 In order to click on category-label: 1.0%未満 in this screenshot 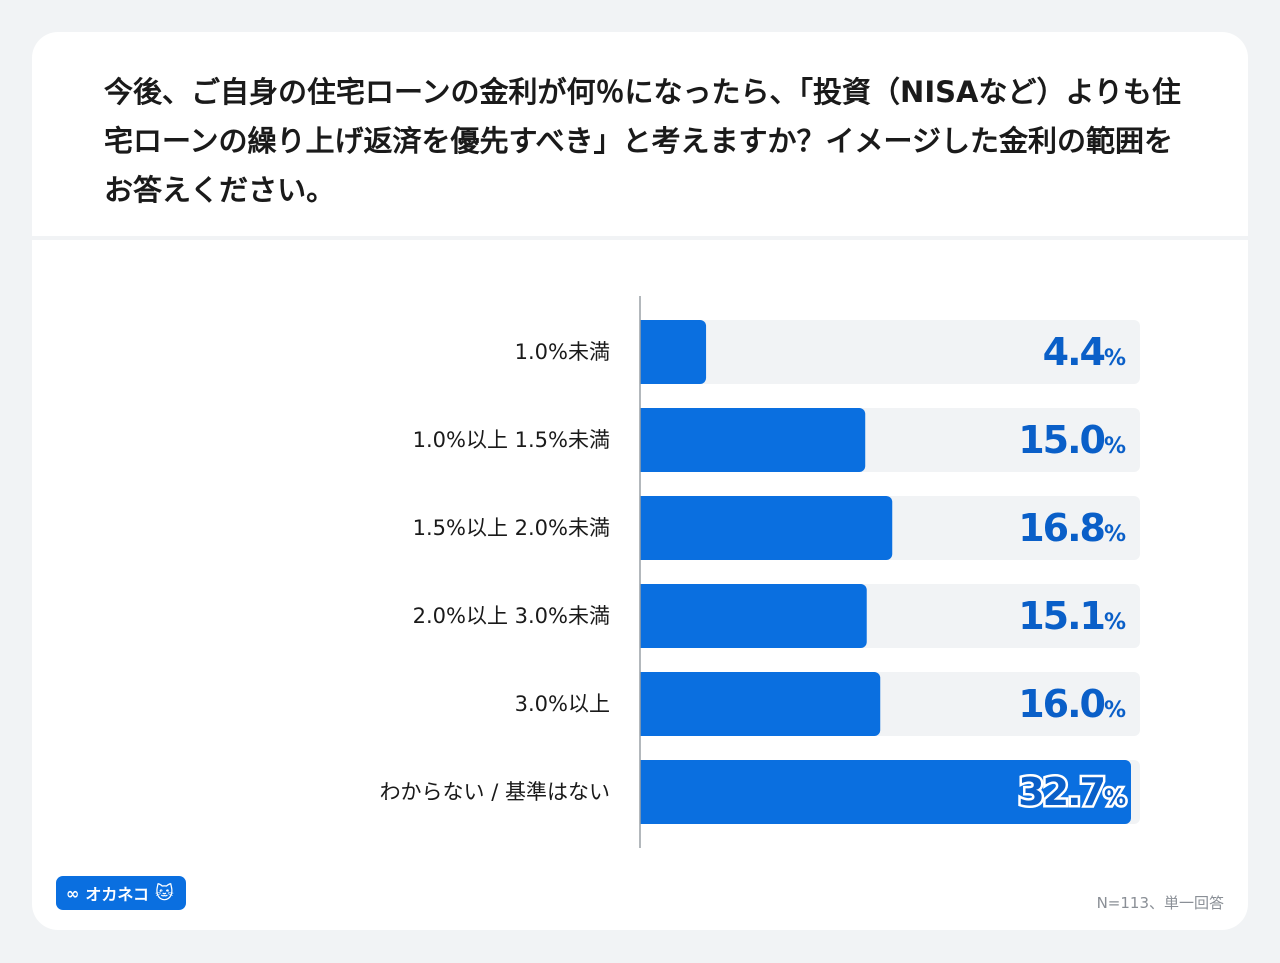, I will do `click(562, 352)`.